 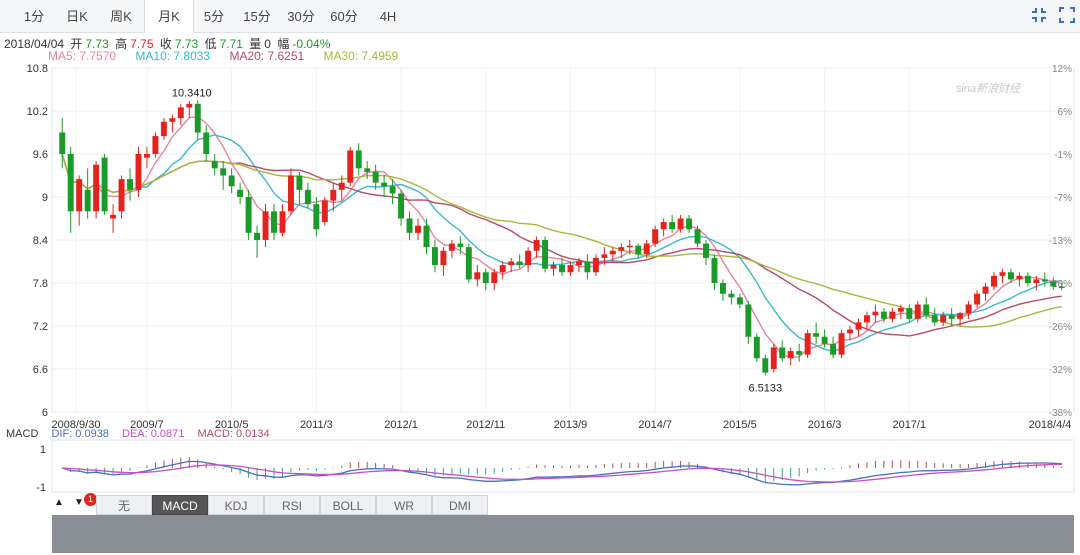 What do you see at coordinates (233, 434) in the screenshot?
I see `macd-value-legend: MACD: 0.0134` at bounding box center [233, 434].